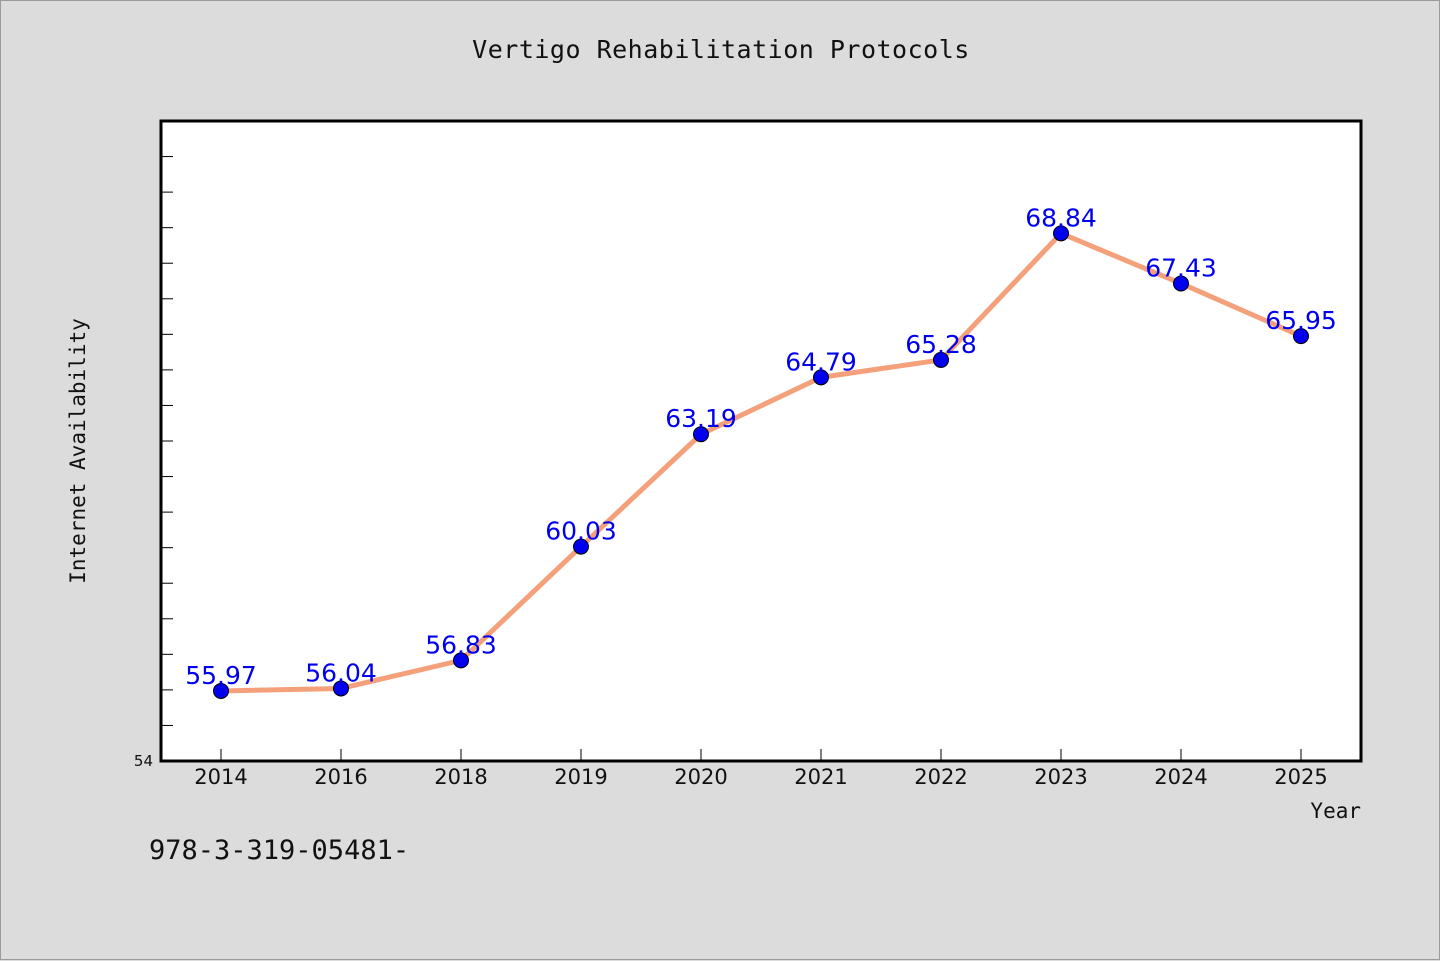 This screenshot has width=1440, height=961. What do you see at coordinates (820, 777) in the screenshot?
I see `x-tick-label: 2021` at bounding box center [820, 777].